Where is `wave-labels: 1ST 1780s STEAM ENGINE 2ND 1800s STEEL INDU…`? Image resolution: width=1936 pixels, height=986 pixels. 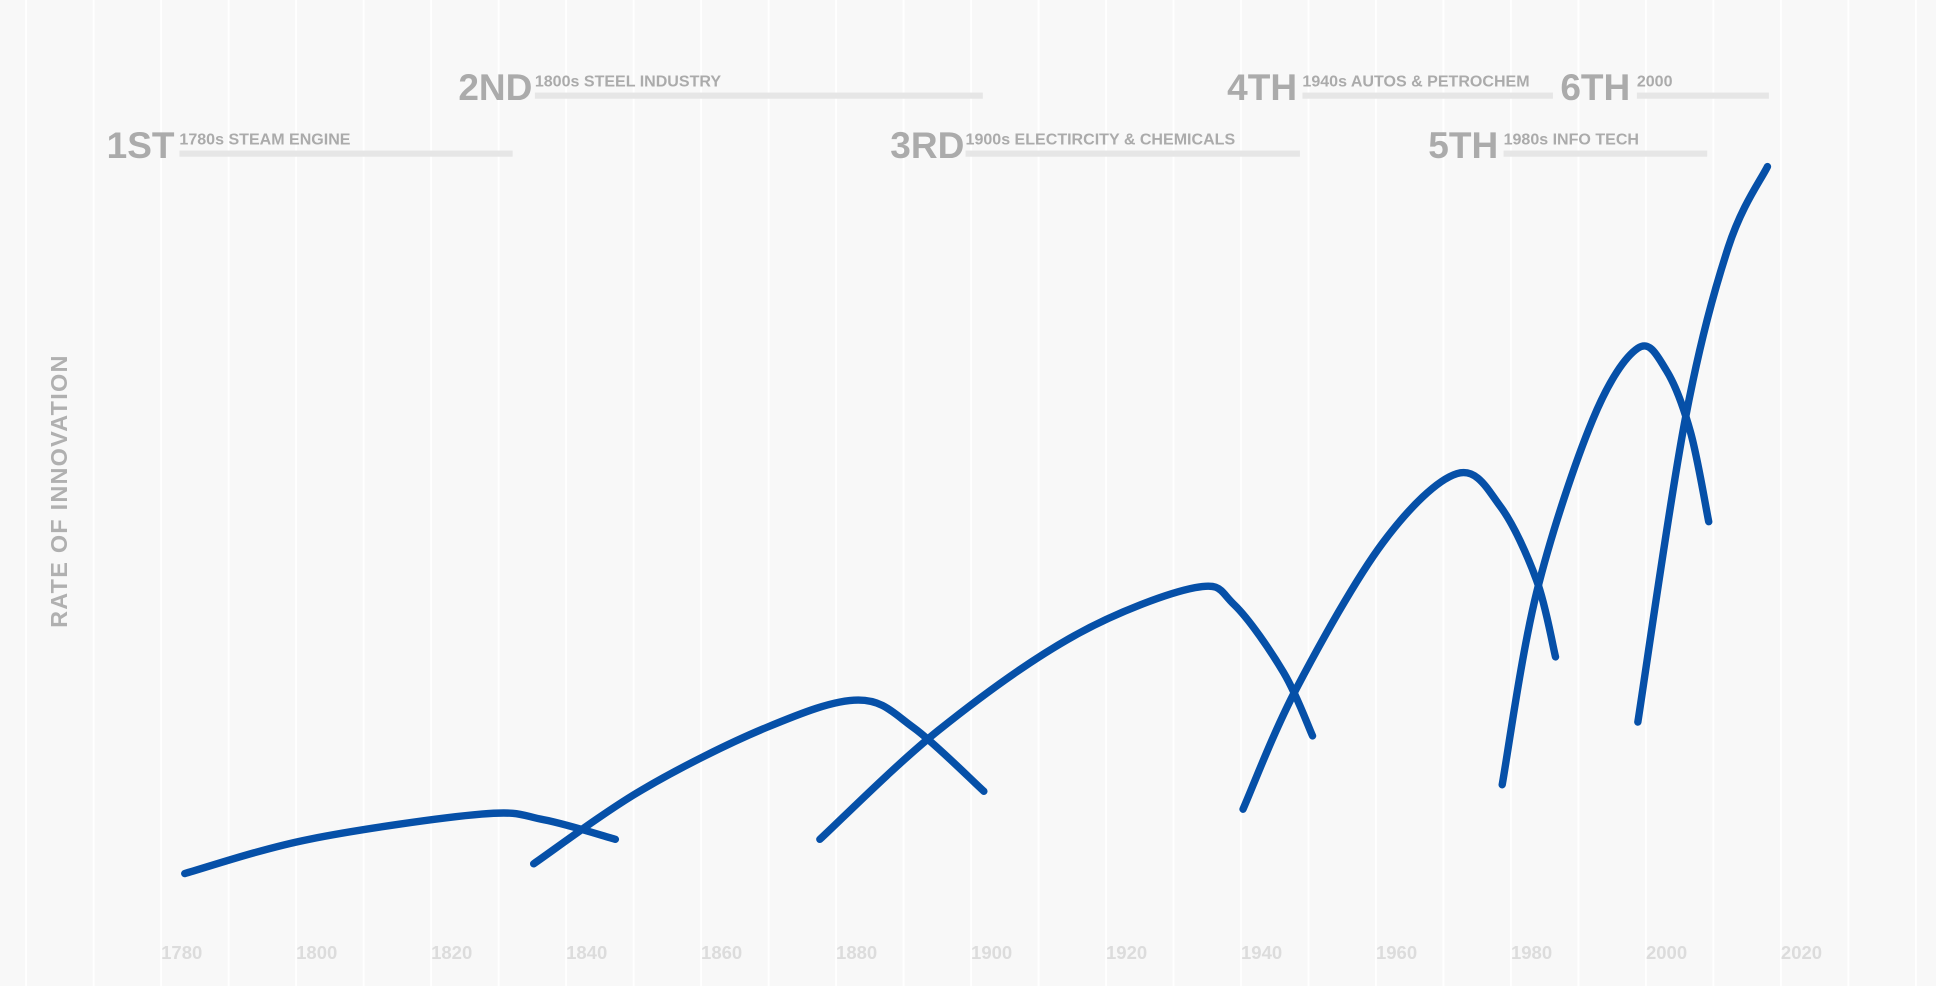
wave-labels: 1ST 1780s STEAM ENGINE 2ND 1800s STEEL INDU… is located at coordinates (938, 116).